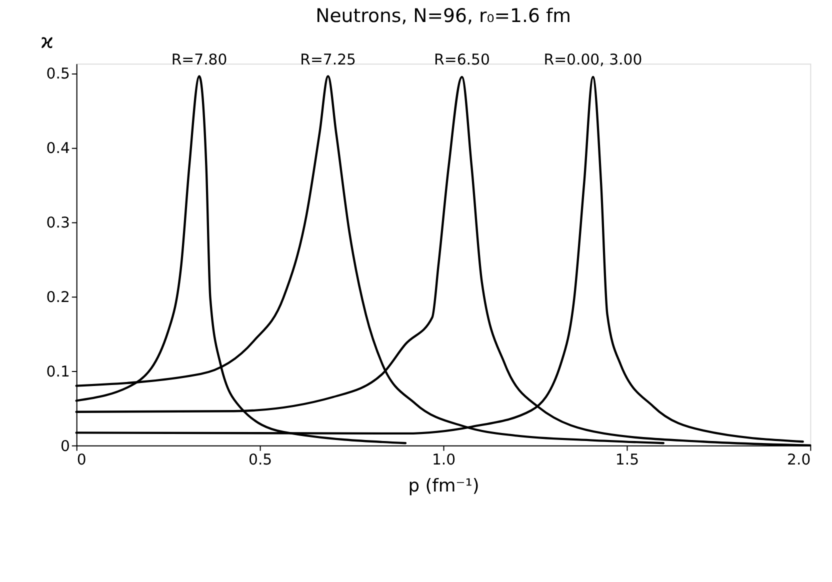 This screenshot has height=582, width=832. Describe the element at coordinates (328, 59) in the screenshot. I see `annotation: R=7.25` at that location.